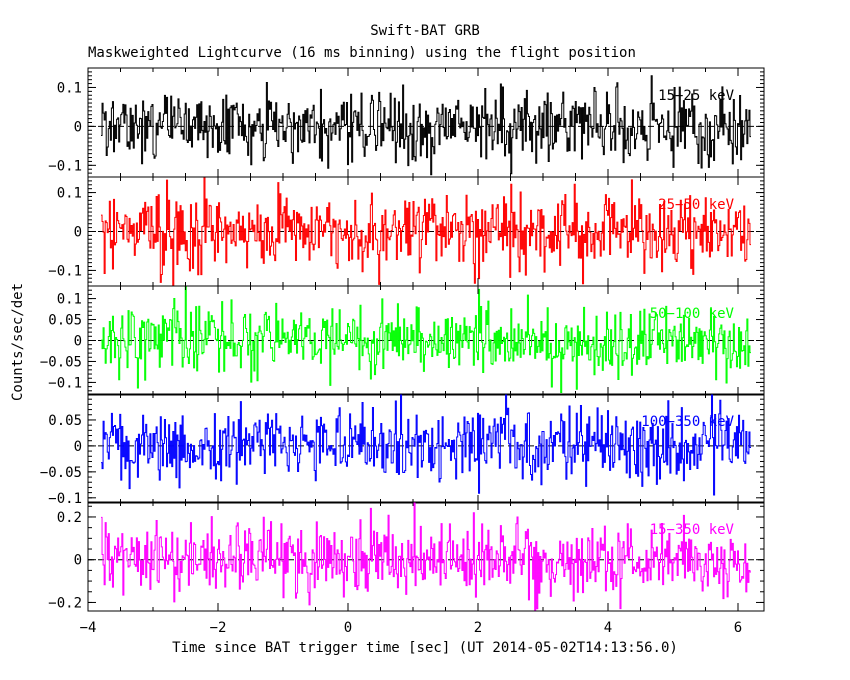  I want to click on x-tick-label: 6, so click(738, 628).